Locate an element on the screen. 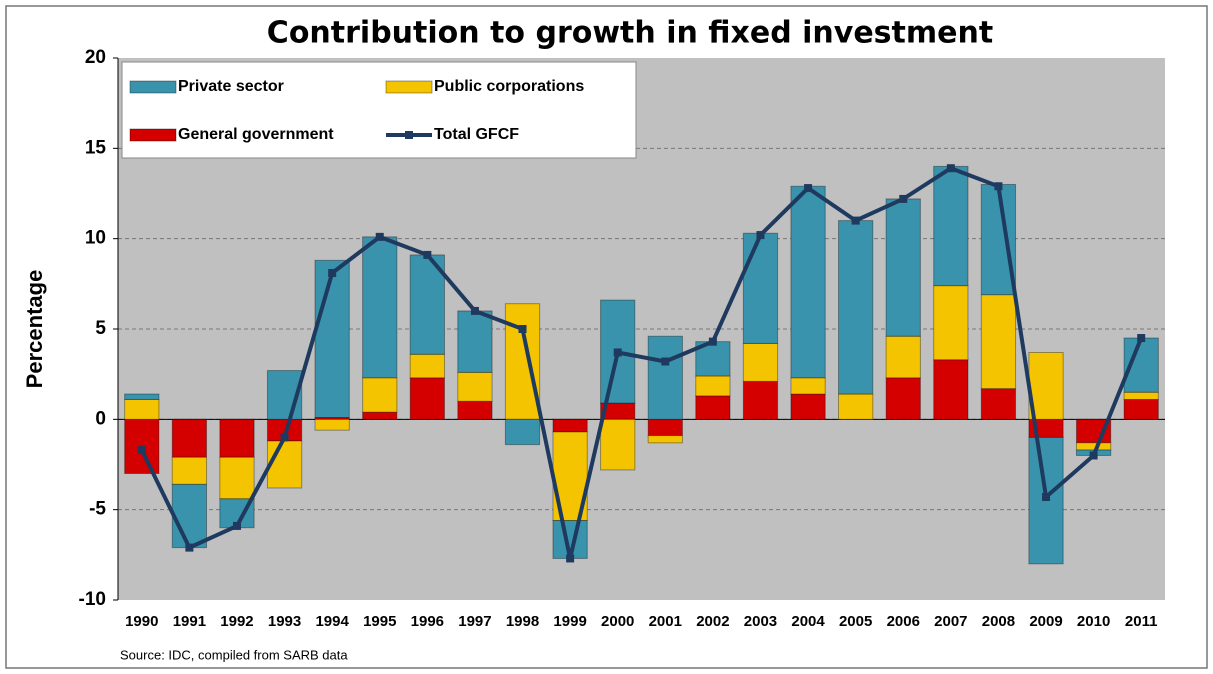 The width and height of the screenshot is (1213, 674). x-tick-label: 2010 is located at coordinates (1093, 621).